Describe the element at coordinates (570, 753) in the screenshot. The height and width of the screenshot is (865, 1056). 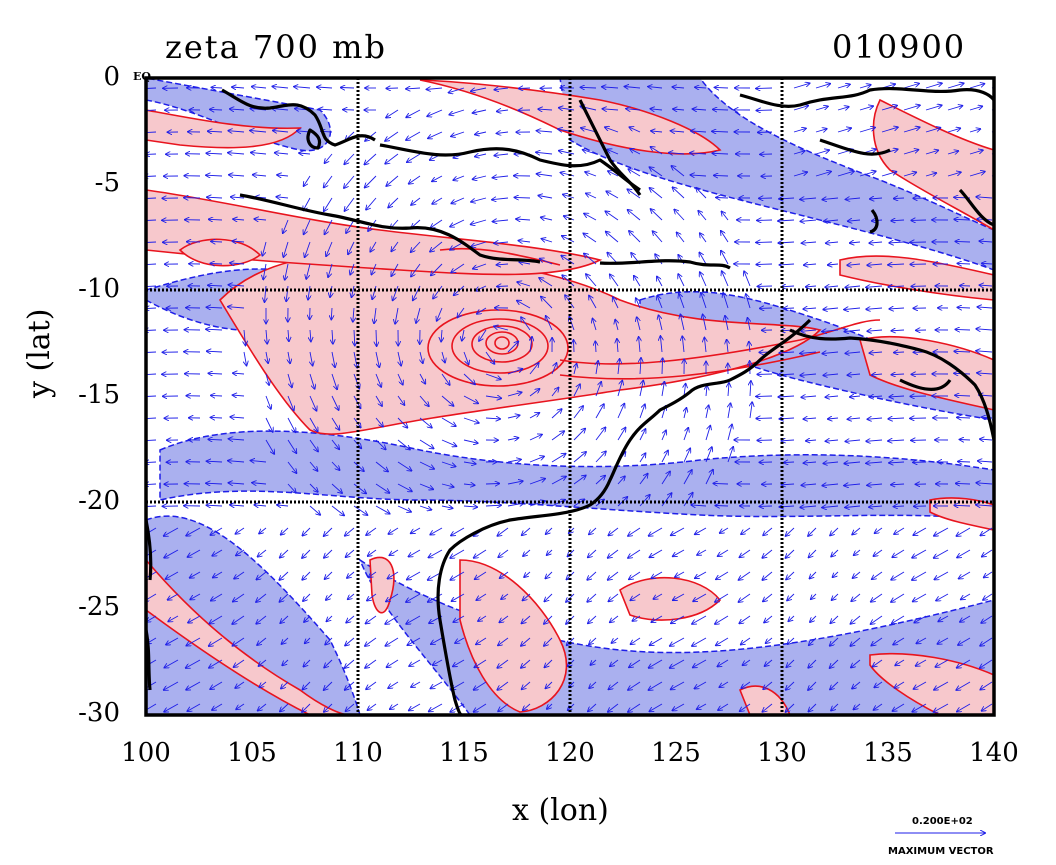
I see `x-tick-label: 120` at that location.